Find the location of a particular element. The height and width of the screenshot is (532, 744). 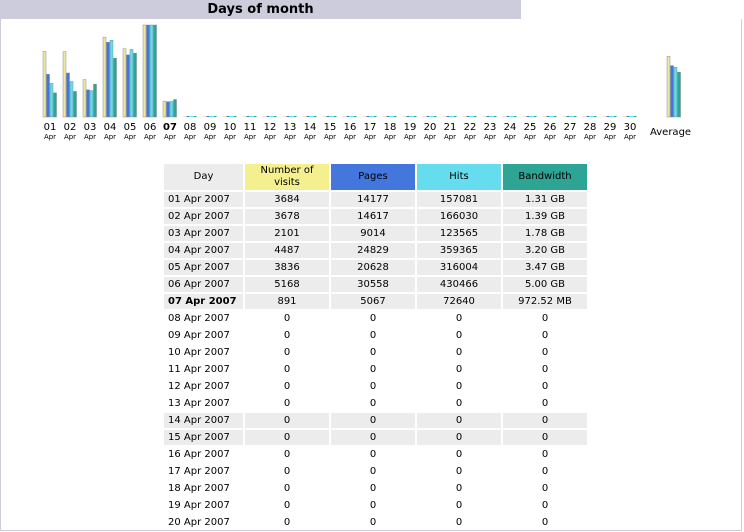

day-number: 22 is located at coordinates (470, 127).